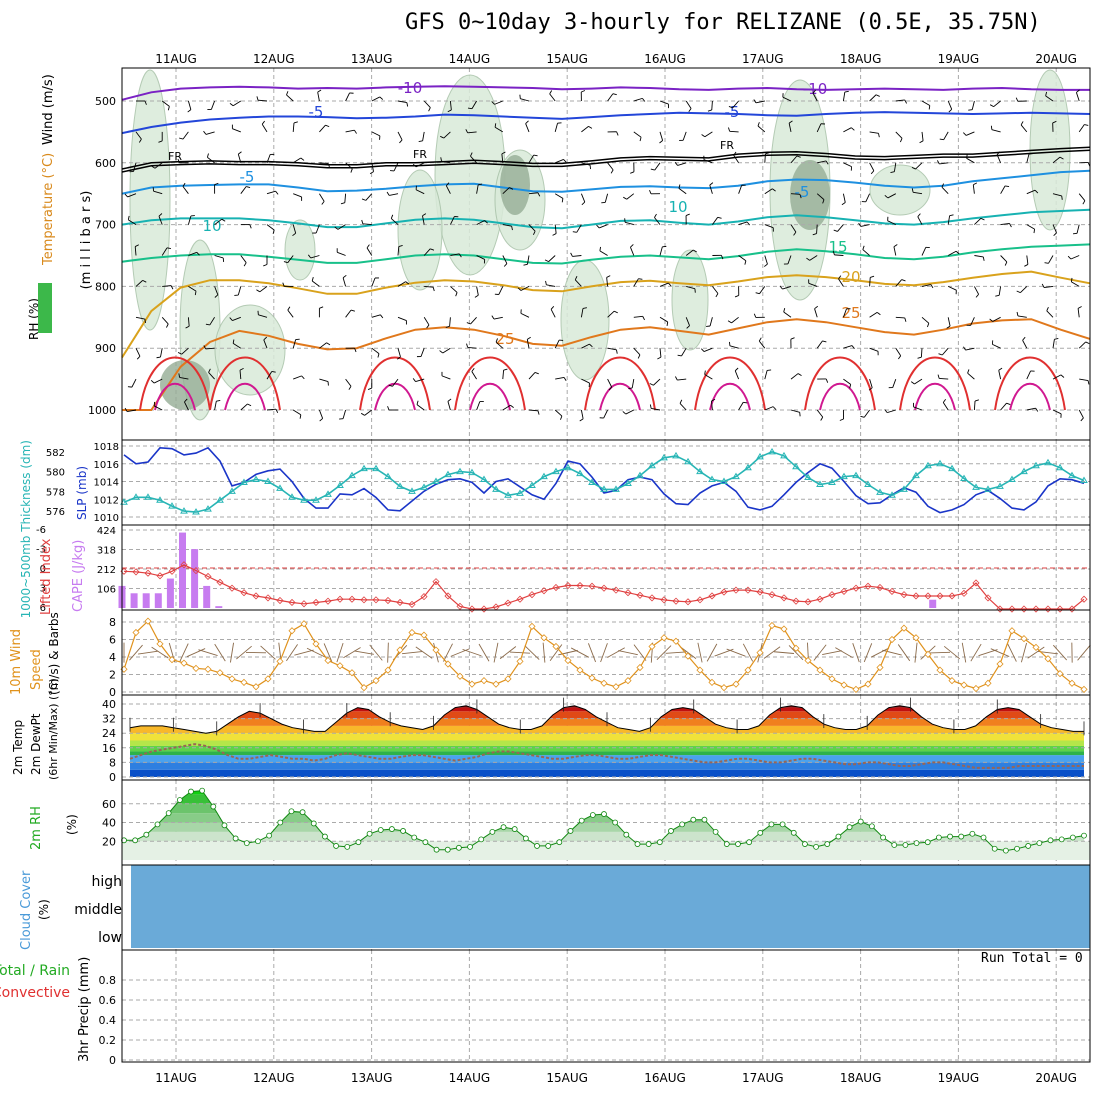 The image size is (1100, 1104). Describe the element at coordinates (763, 1078) in the screenshot. I see `date-label-bottom: 17AUG` at that location.